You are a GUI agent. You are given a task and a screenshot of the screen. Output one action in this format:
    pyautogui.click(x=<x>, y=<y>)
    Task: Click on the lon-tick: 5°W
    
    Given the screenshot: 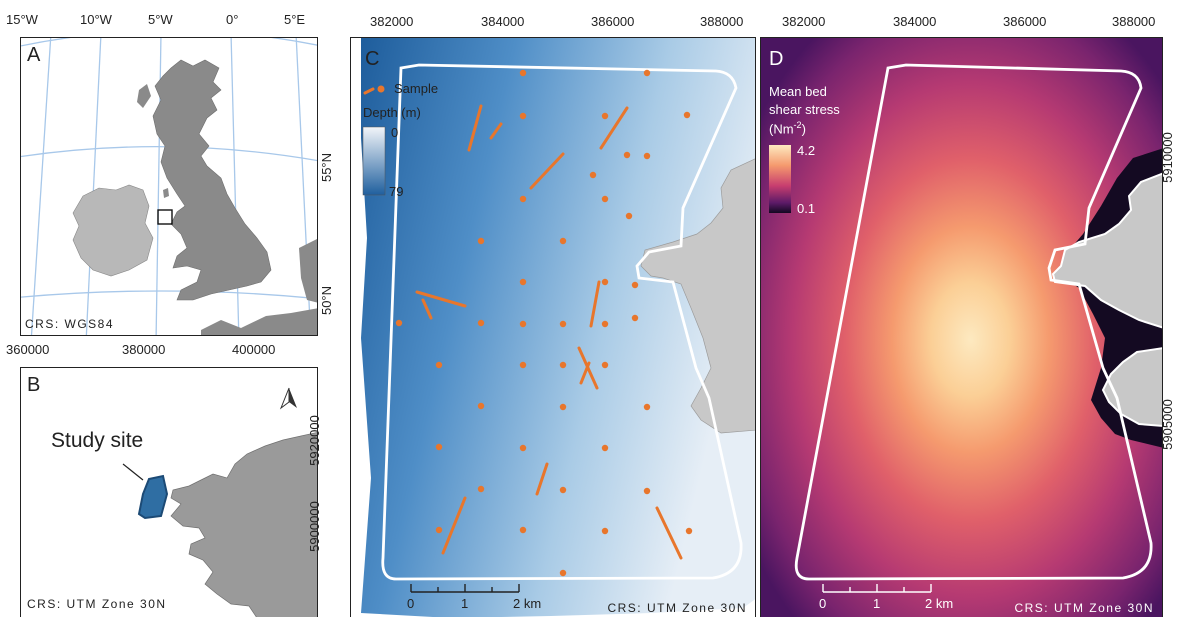 What is the action you would take?
    pyautogui.click(x=160, y=19)
    